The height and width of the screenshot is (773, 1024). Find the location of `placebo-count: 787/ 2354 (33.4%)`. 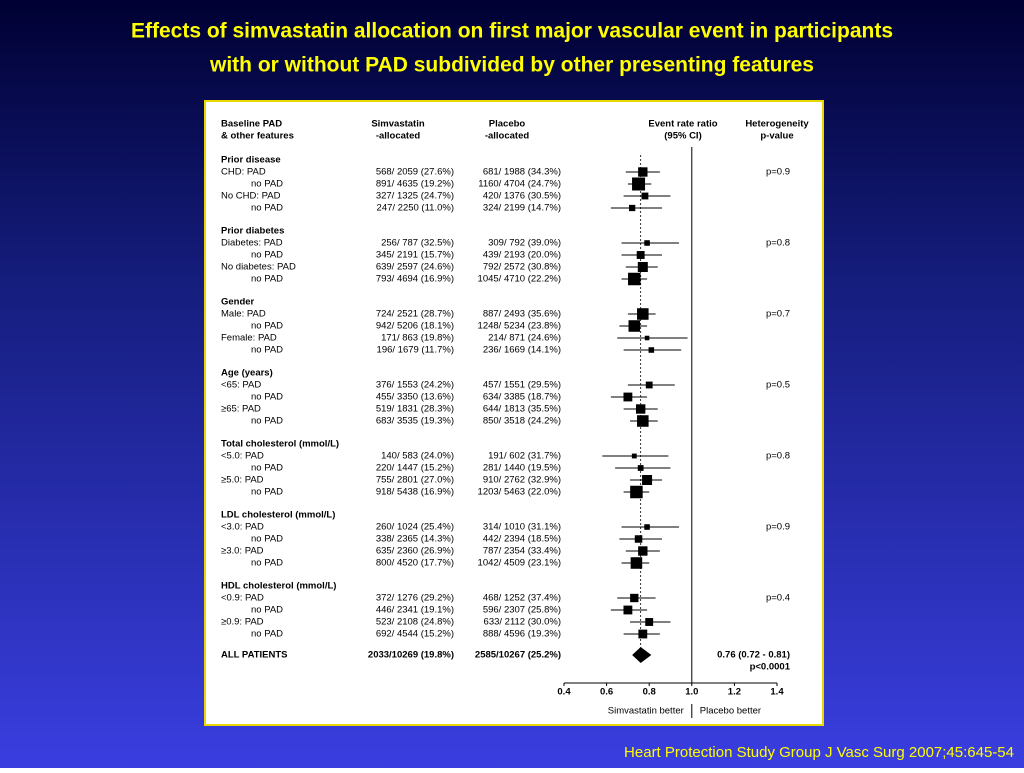

placebo-count: 787/ 2354 (33.4%) is located at coordinates (522, 551).